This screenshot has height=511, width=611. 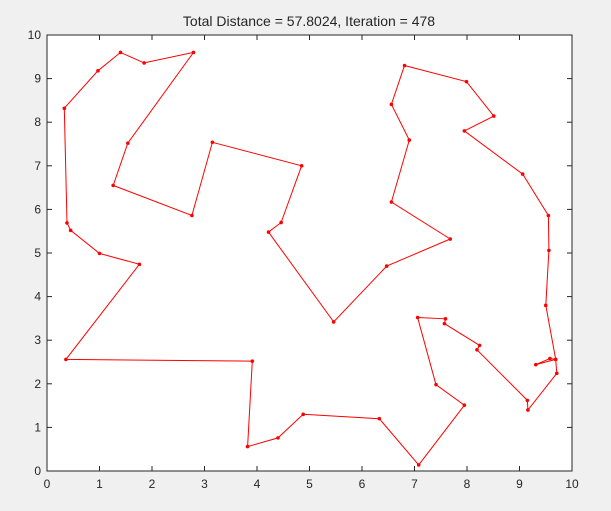 I want to click on x-tick-label: 4, so click(x=257, y=484).